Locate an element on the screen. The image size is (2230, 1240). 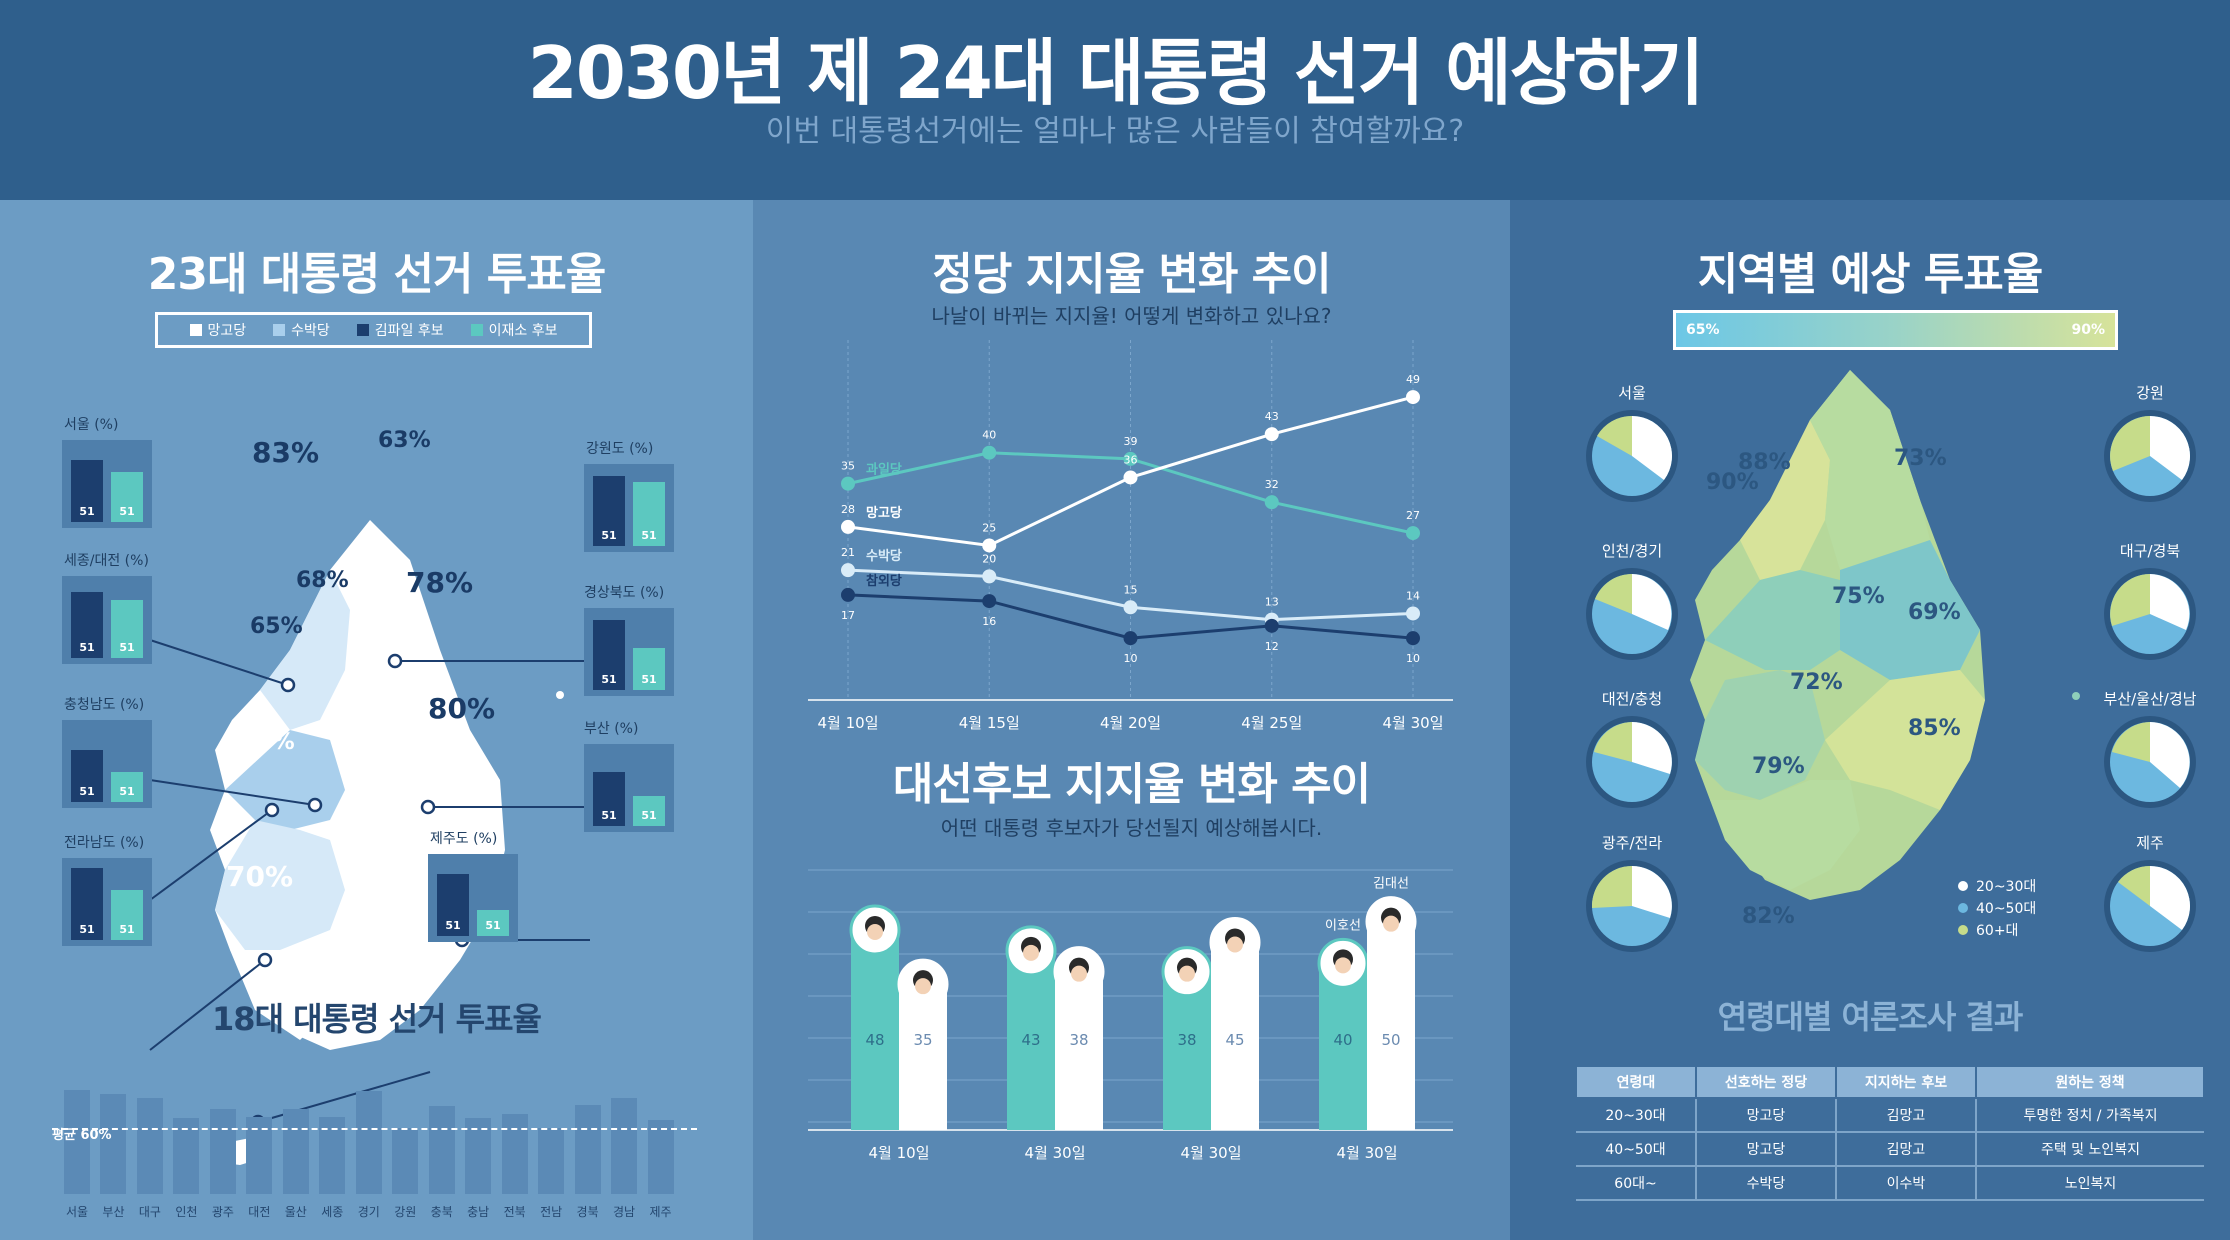
region-label: 경상북도 (%) is located at coordinates (624, 593).